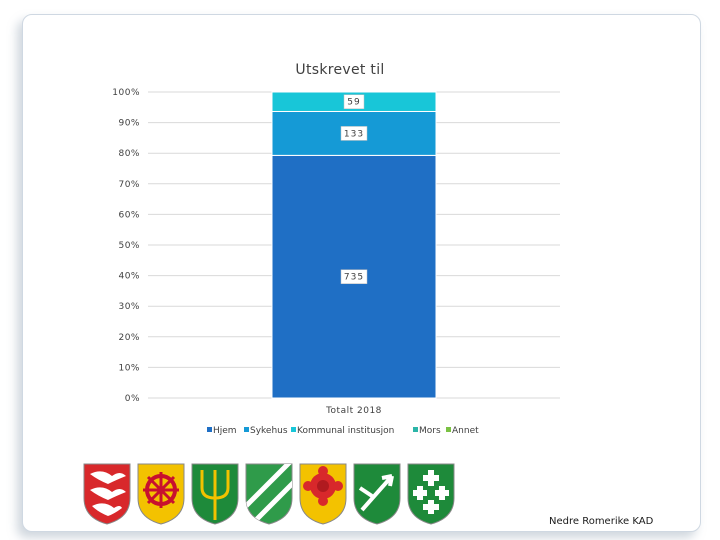 The image size is (720, 540). Describe the element at coordinates (430, 431) in the screenshot. I see `legend-label: Mors` at that location.